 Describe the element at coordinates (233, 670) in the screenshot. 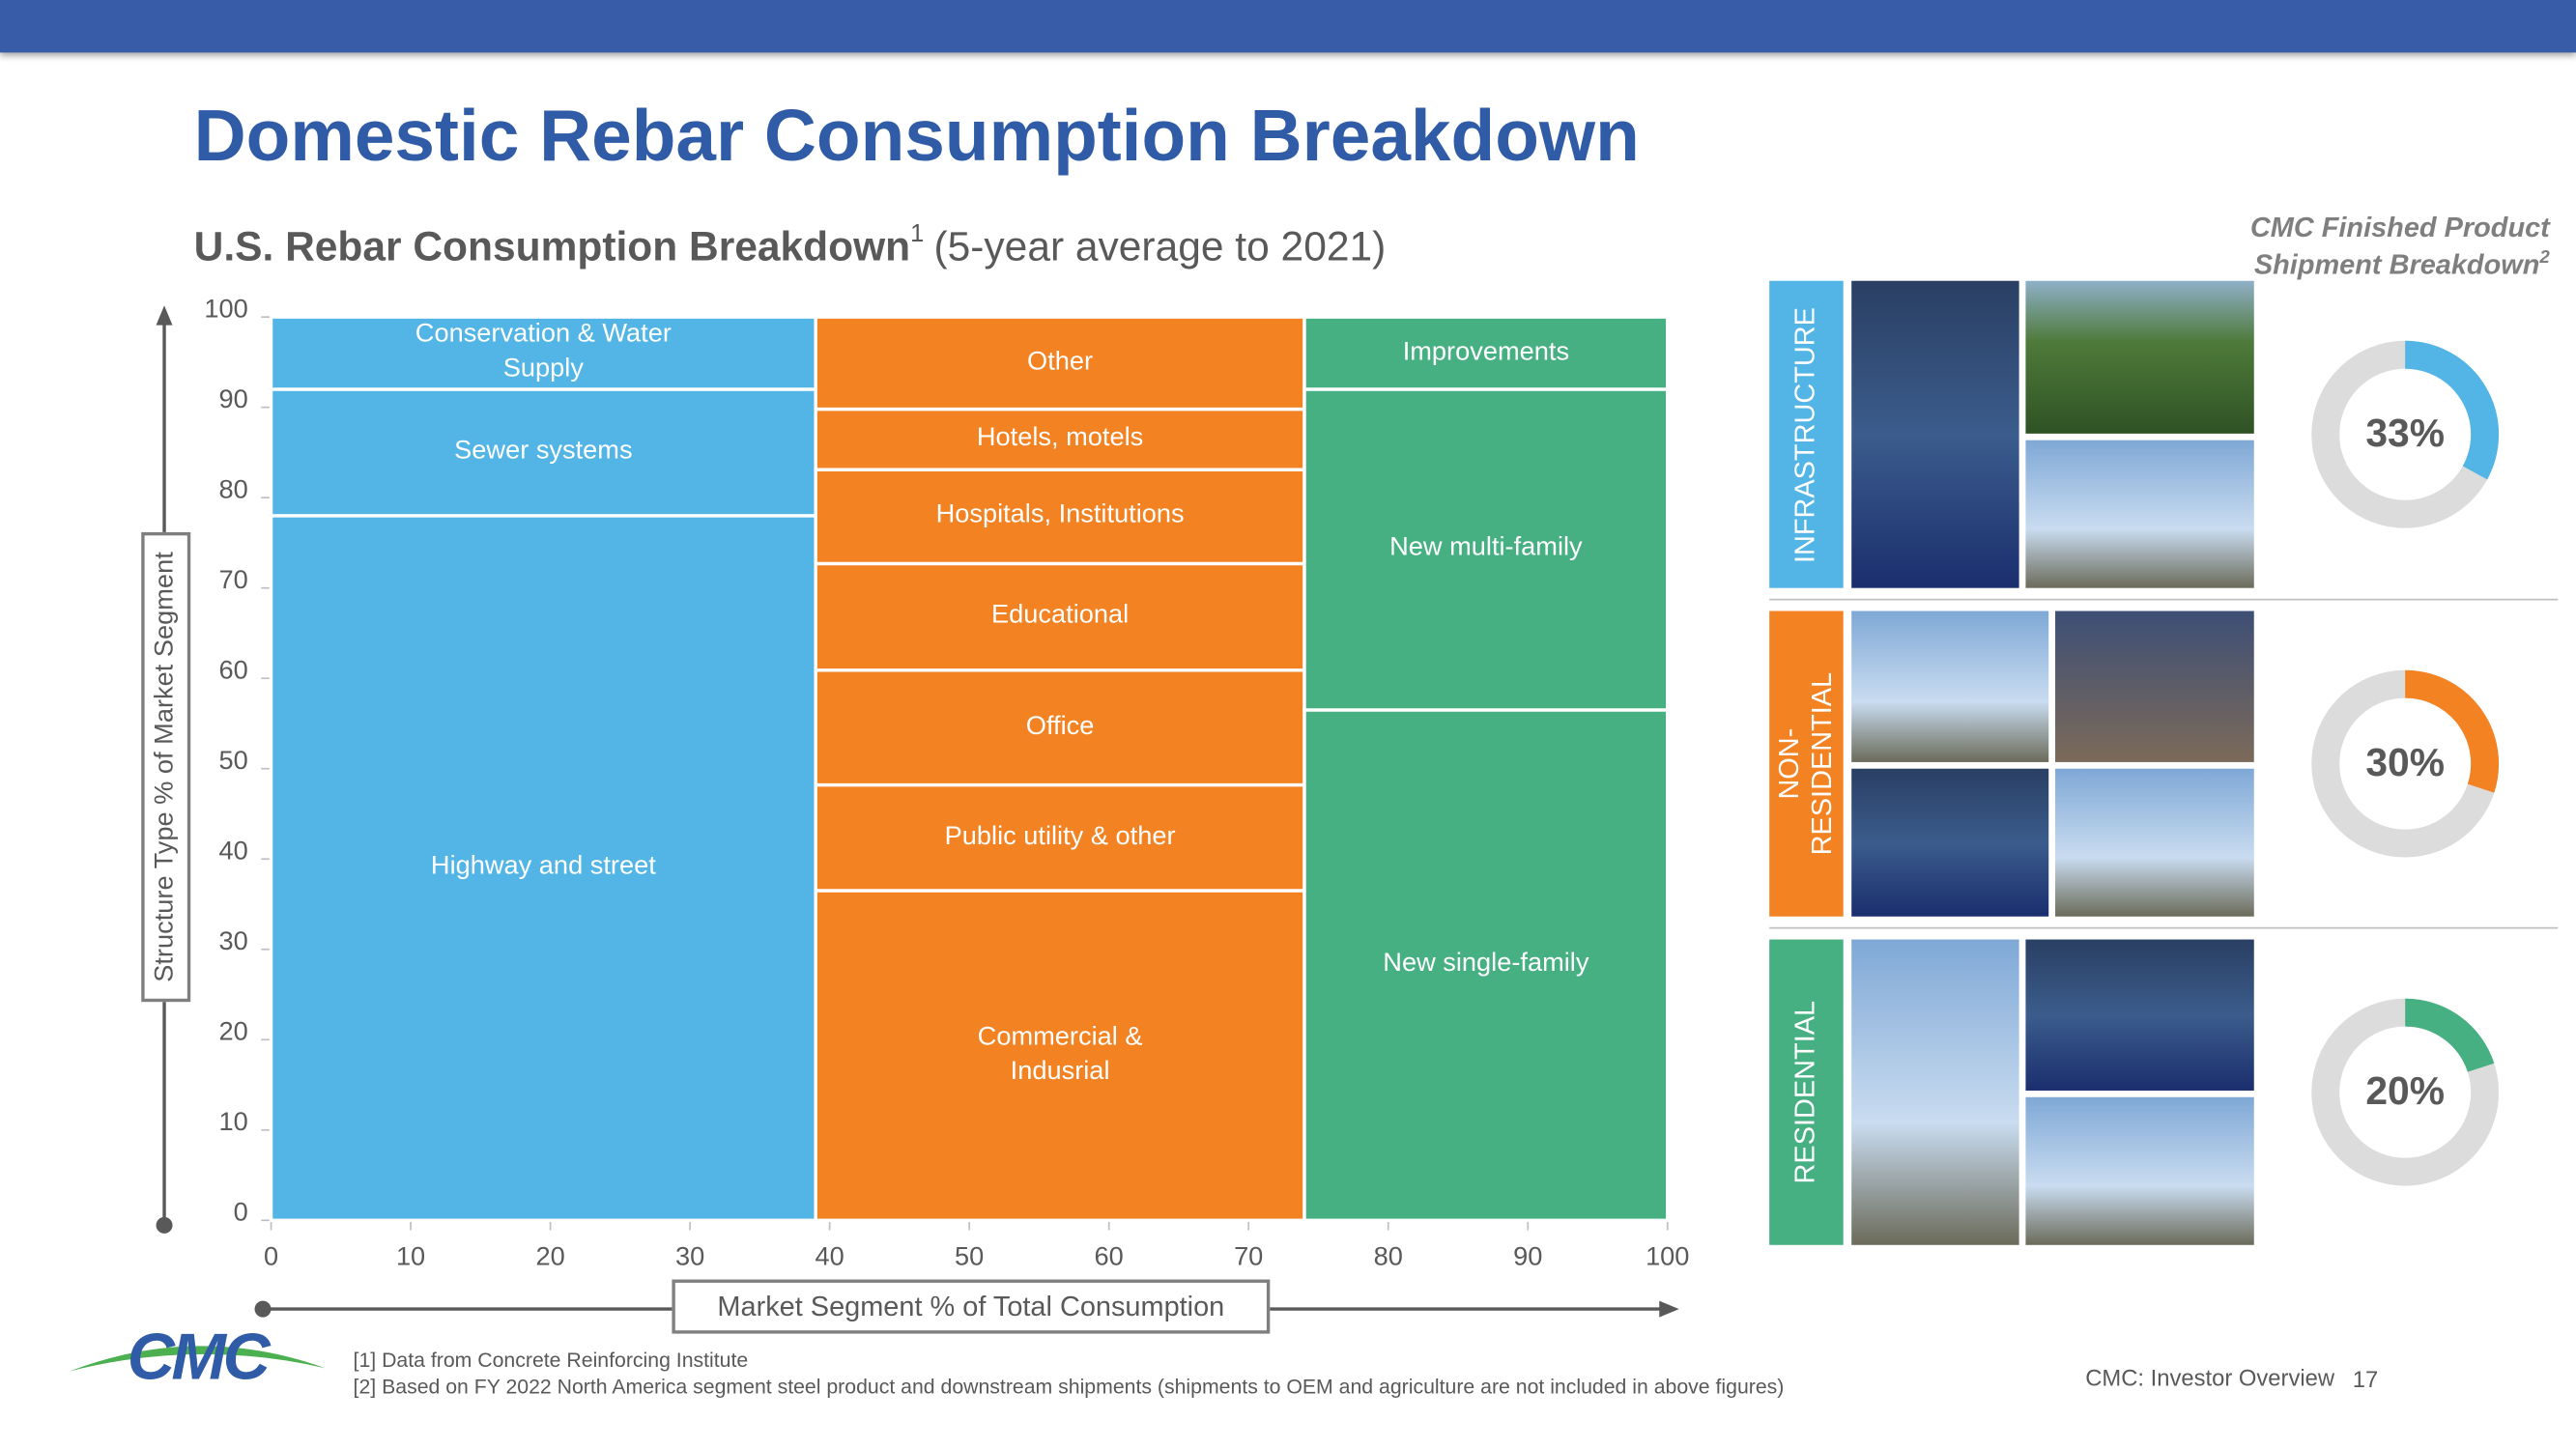

I see `y-tick-label: 60` at that location.